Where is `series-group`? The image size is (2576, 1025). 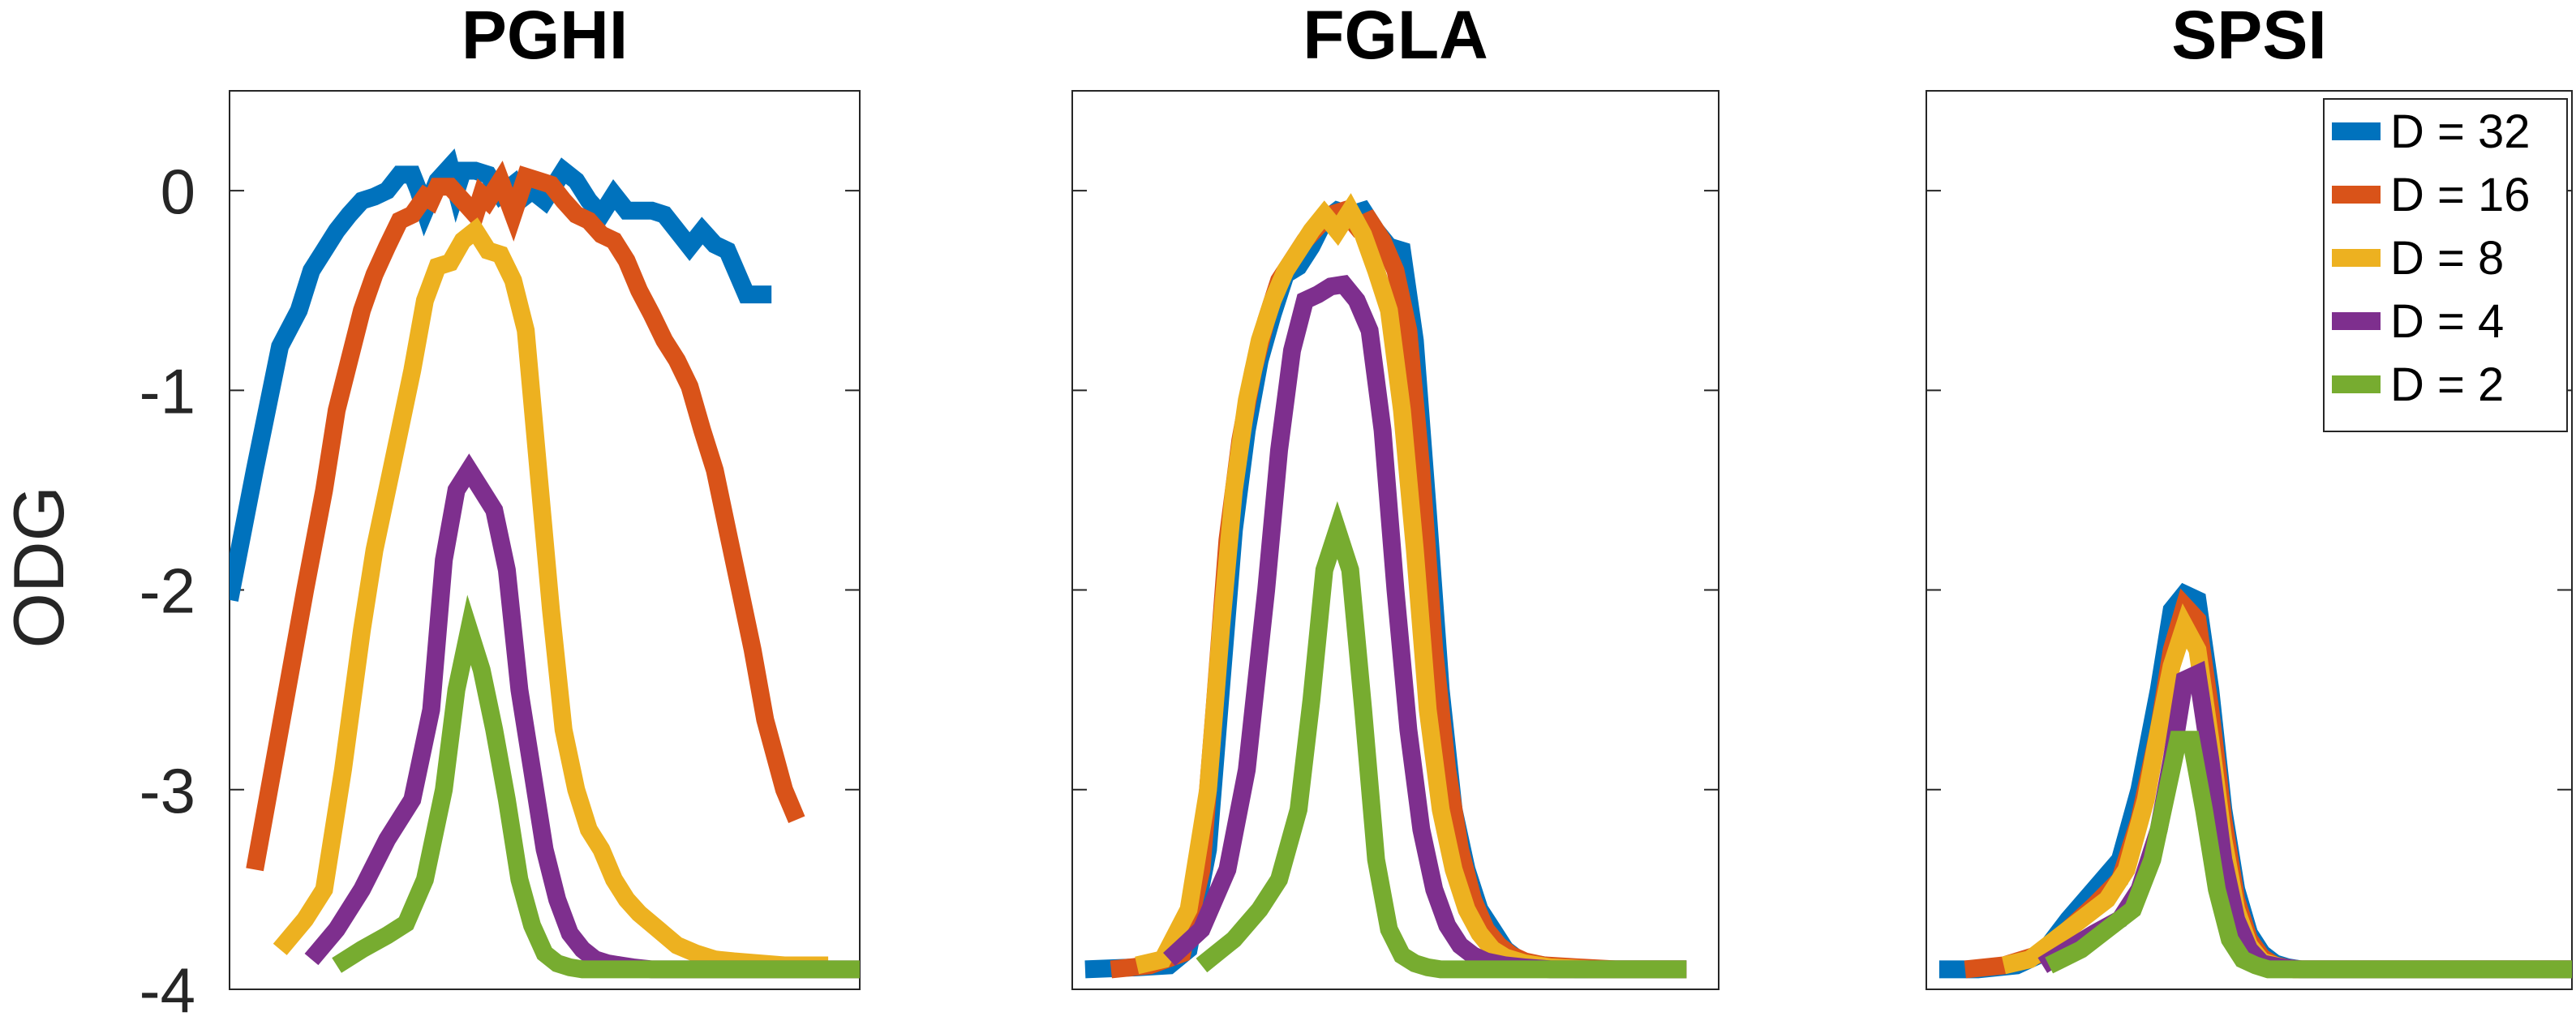
series-group is located at coordinates (2255, 780).